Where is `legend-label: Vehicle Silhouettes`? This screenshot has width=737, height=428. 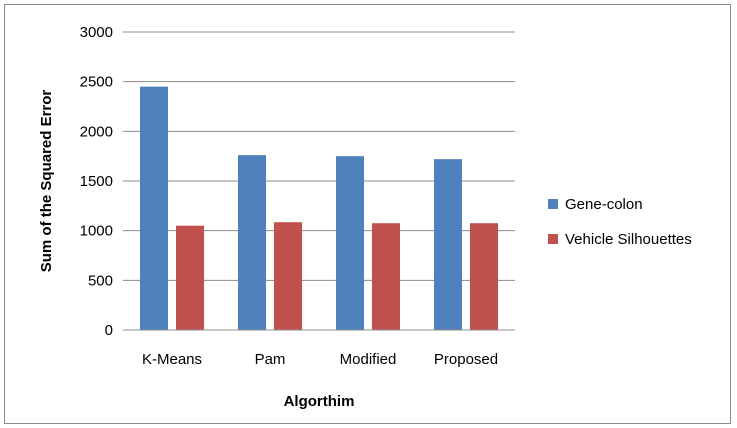 legend-label: Vehicle Silhouettes is located at coordinates (628, 239).